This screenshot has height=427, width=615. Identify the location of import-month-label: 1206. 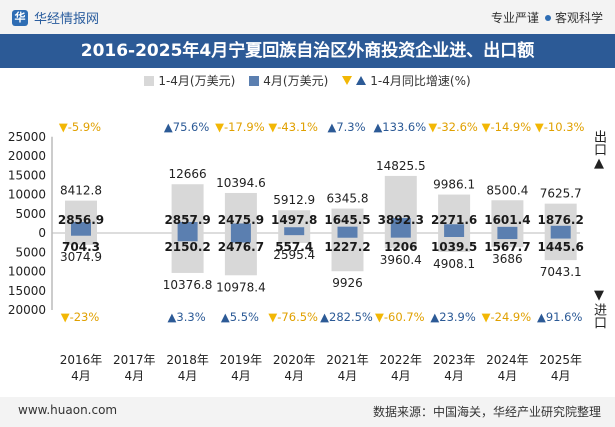
(400, 247).